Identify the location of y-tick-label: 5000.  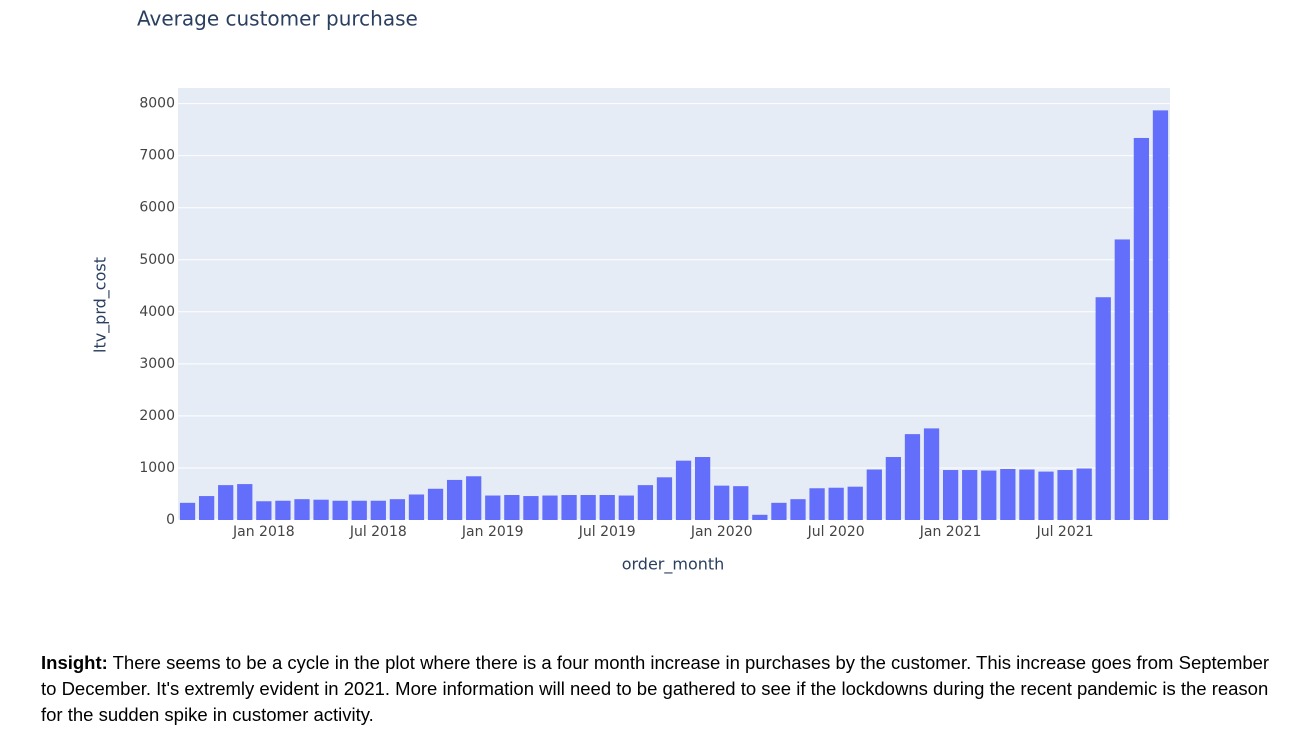
(157, 260).